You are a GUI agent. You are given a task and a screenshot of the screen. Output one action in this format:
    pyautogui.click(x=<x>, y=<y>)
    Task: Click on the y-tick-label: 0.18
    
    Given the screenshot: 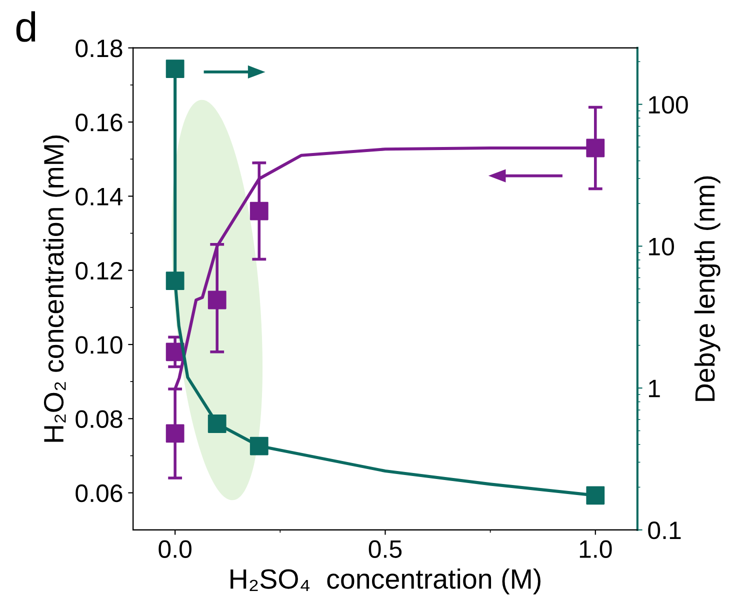 What is the action you would take?
    pyautogui.click(x=99, y=48)
    